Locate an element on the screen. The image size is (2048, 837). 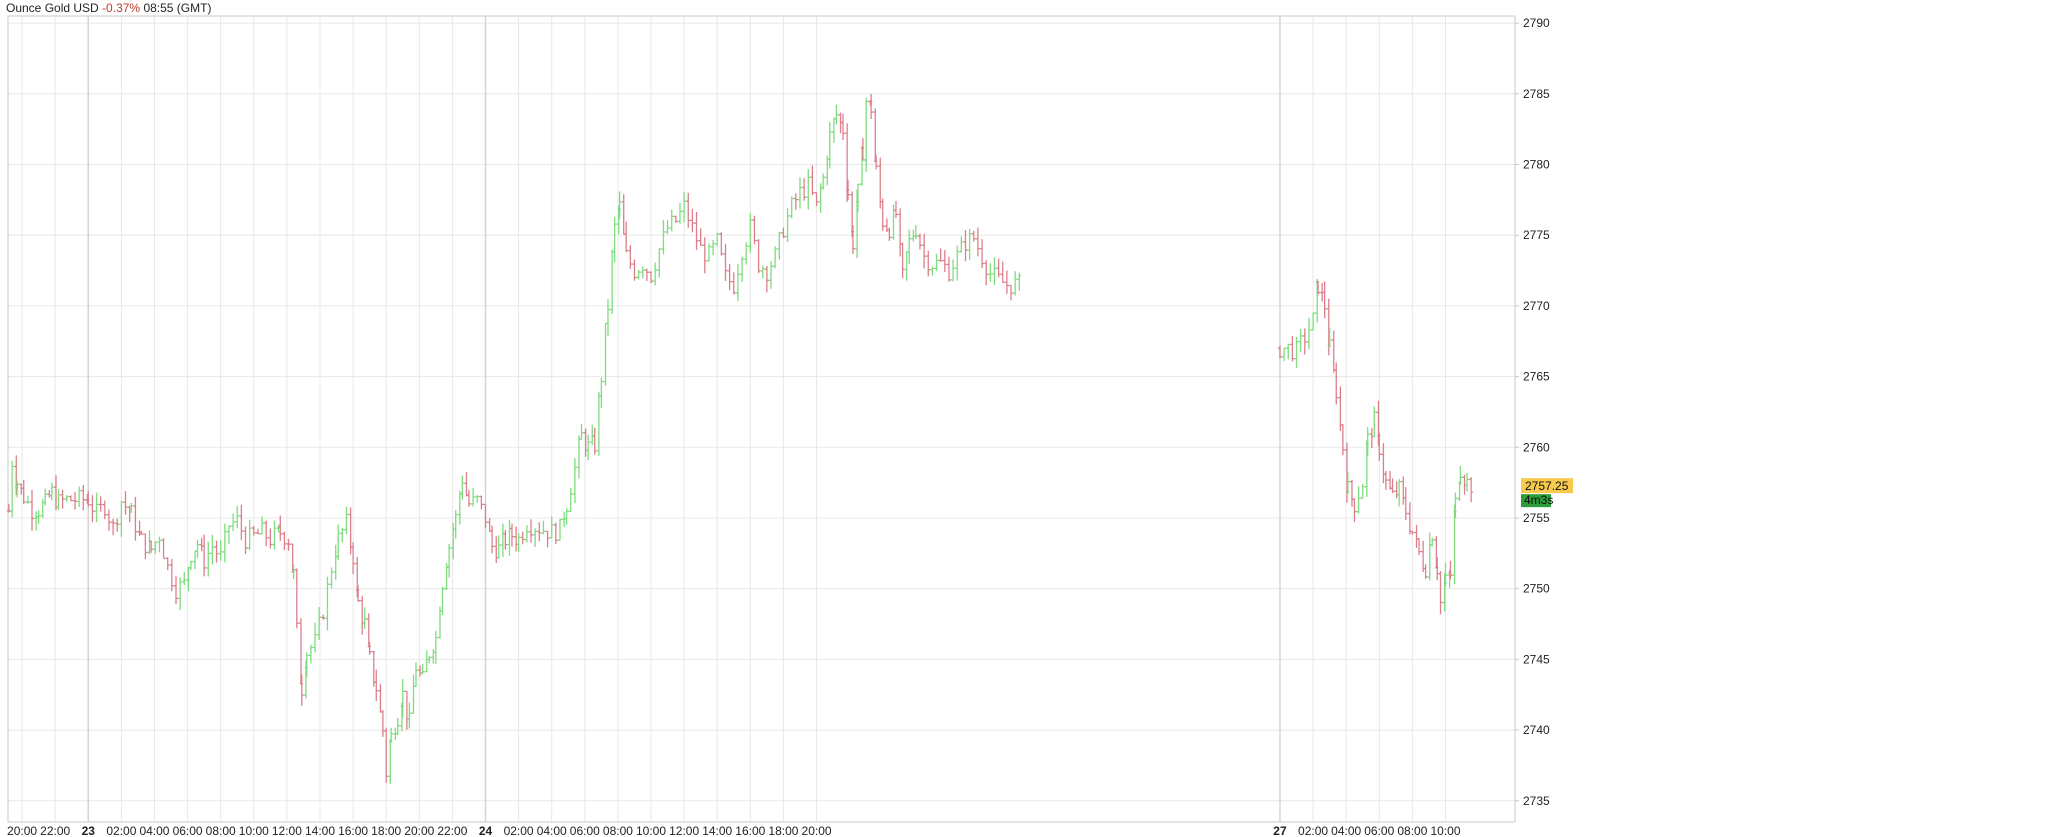
y-tick-label: 2760 is located at coordinates (1536, 447).